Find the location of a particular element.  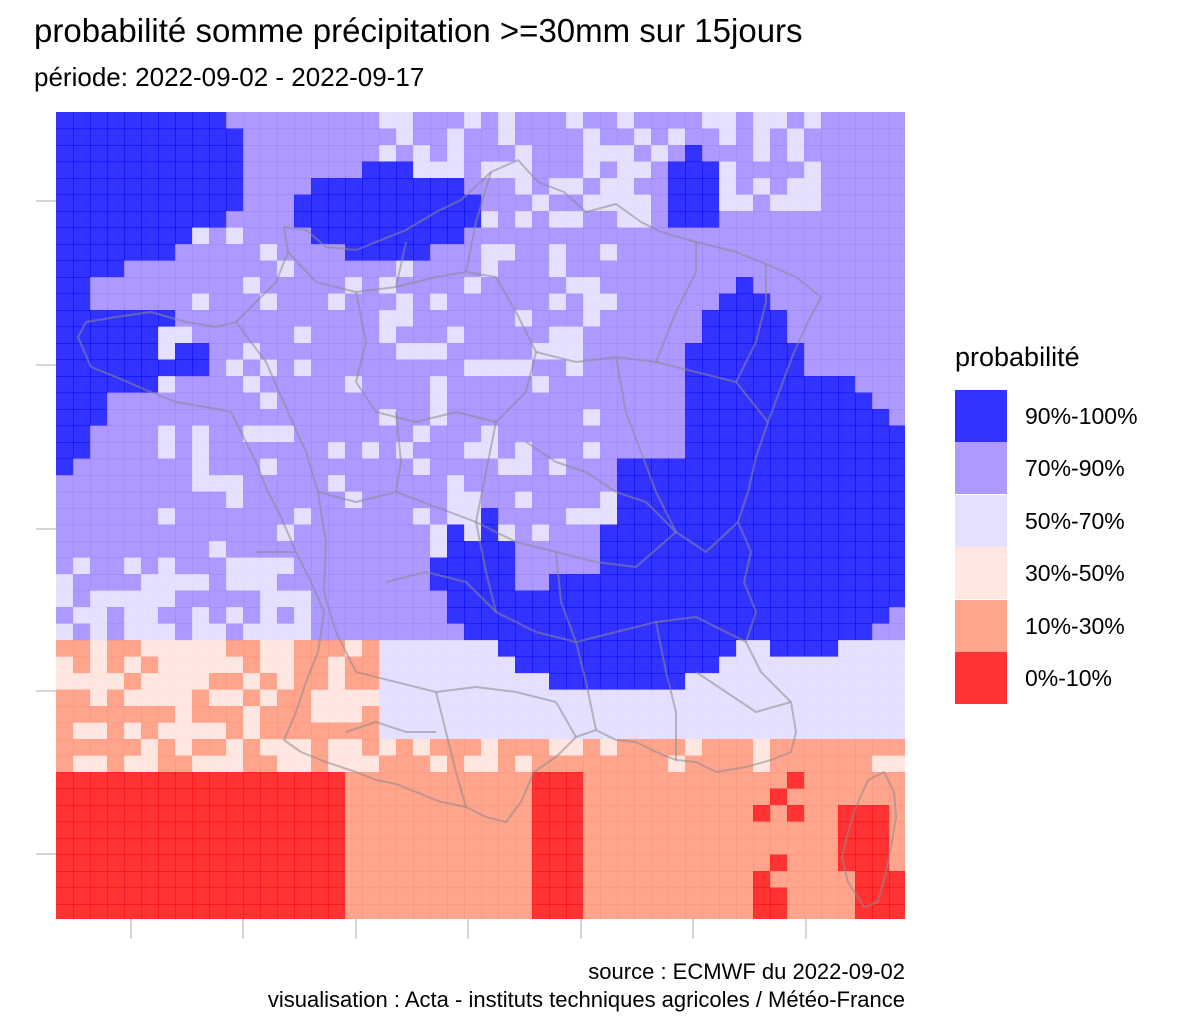

x-tick is located at coordinates (693, 929).